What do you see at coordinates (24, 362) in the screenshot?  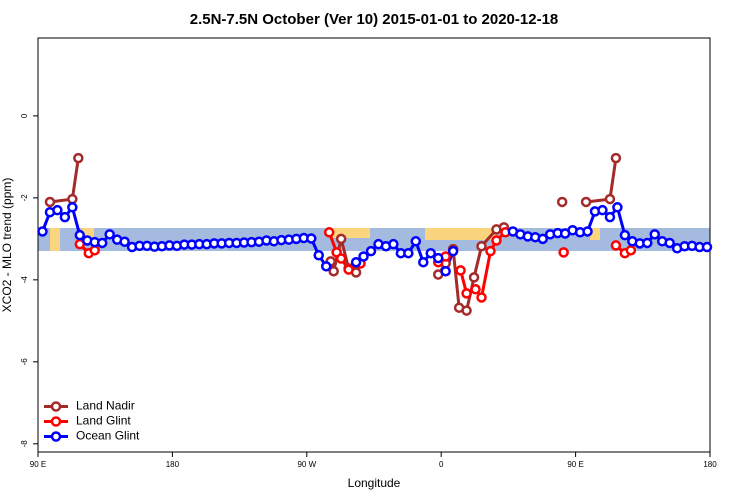 I see `y-tick-label: -6` at bounding box center [24, 362].